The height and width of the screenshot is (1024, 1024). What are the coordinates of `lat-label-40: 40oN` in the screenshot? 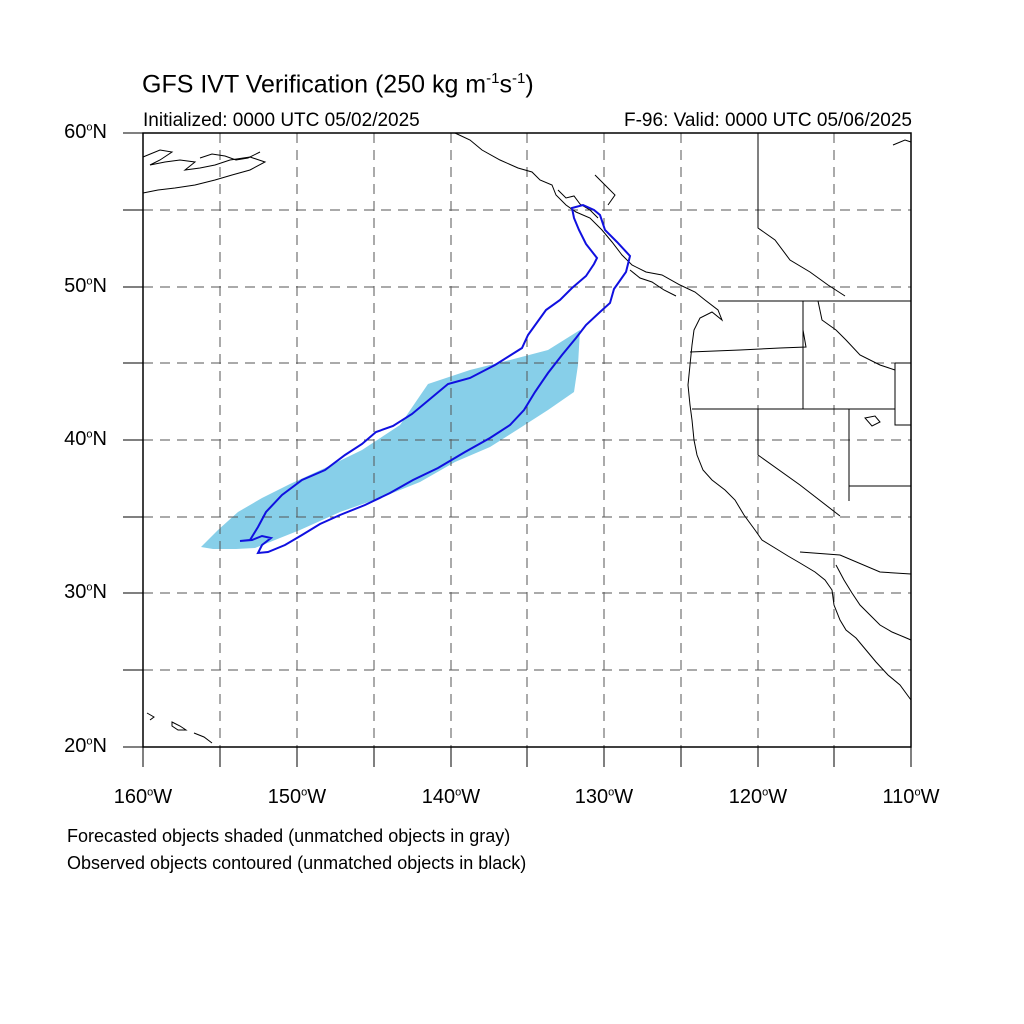 It's located at (85, 439).